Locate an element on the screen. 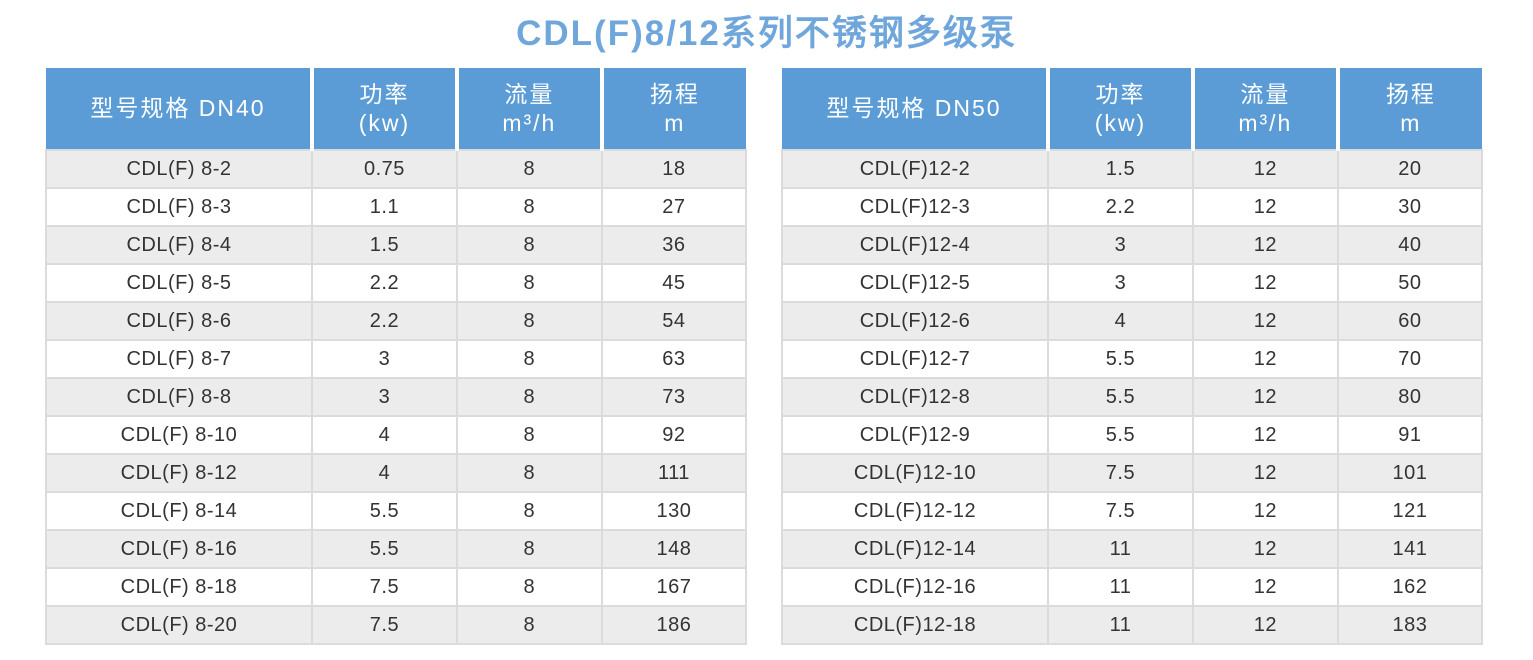 This screenshot has height=660, width=1533. model-cell: CDL(F)12-5 is located at coordinates (915, 283).